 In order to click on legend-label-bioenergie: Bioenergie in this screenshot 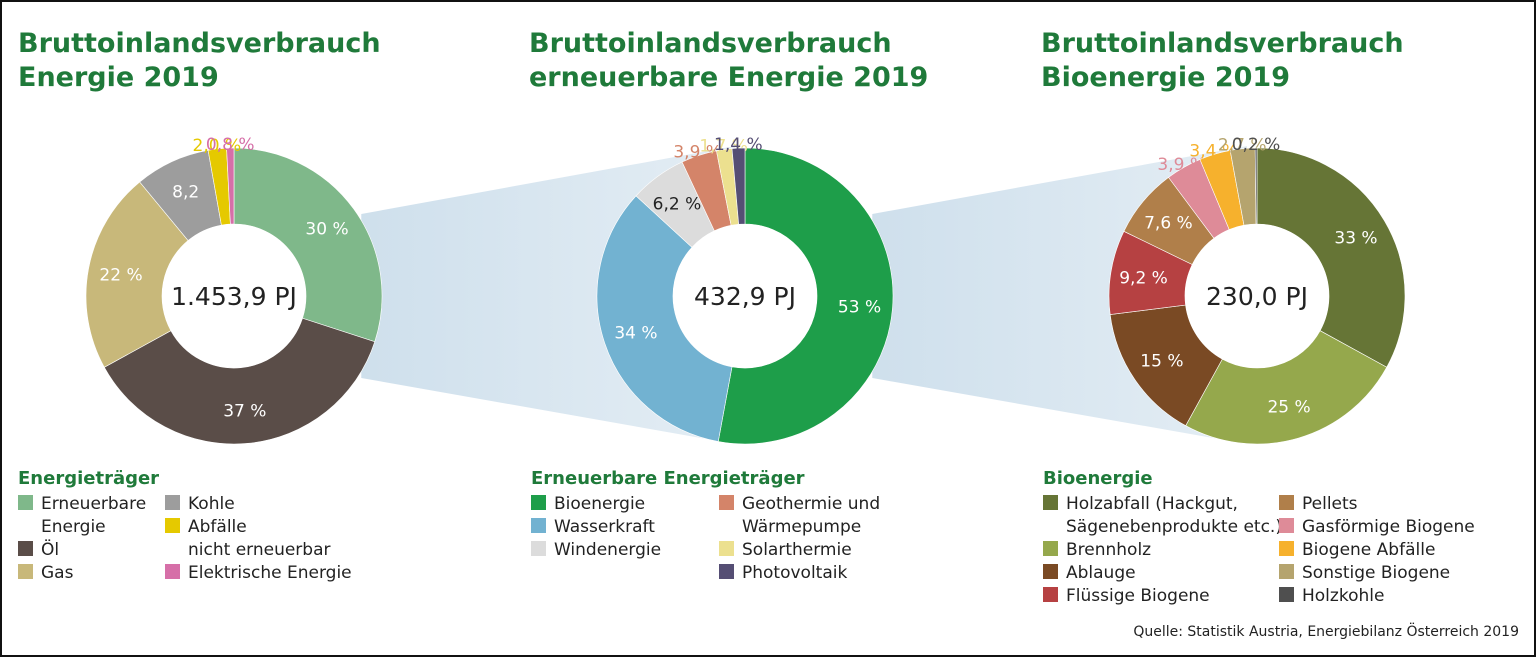, I will do `click(599, 504)`.